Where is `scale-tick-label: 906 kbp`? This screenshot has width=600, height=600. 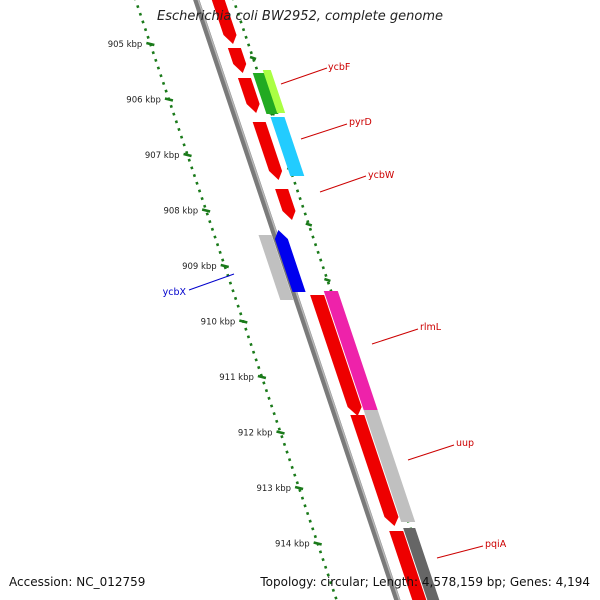
scale-tick-label: 906 kbp is located at coordinates (143, 101).